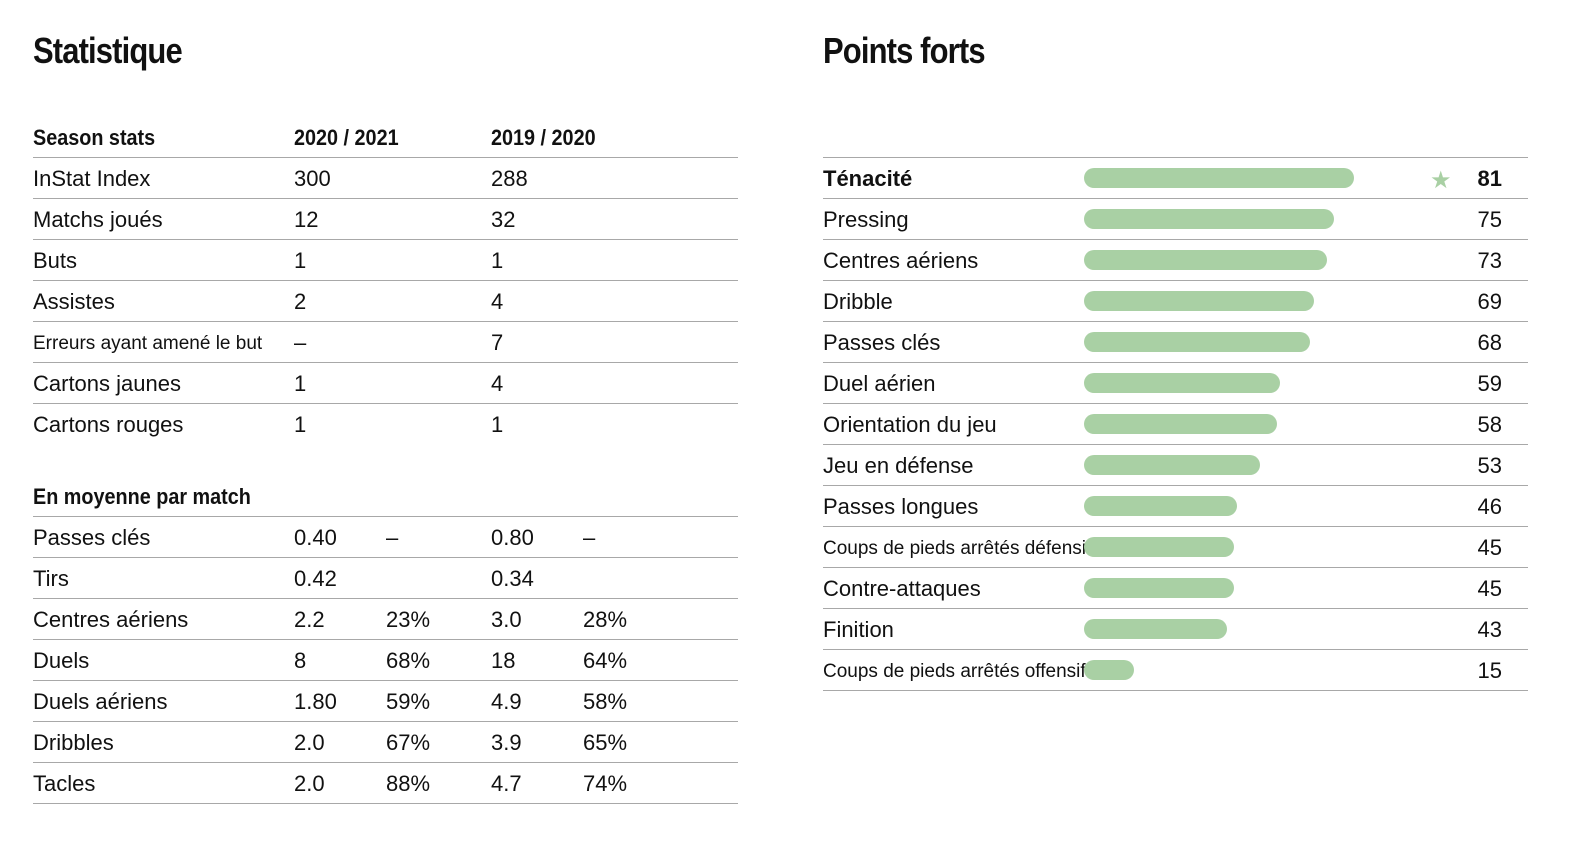 Image resolution: width=1584 pixels, height=860 pixels. I want to click on row-label: Duels aériens, so click(100, 701).